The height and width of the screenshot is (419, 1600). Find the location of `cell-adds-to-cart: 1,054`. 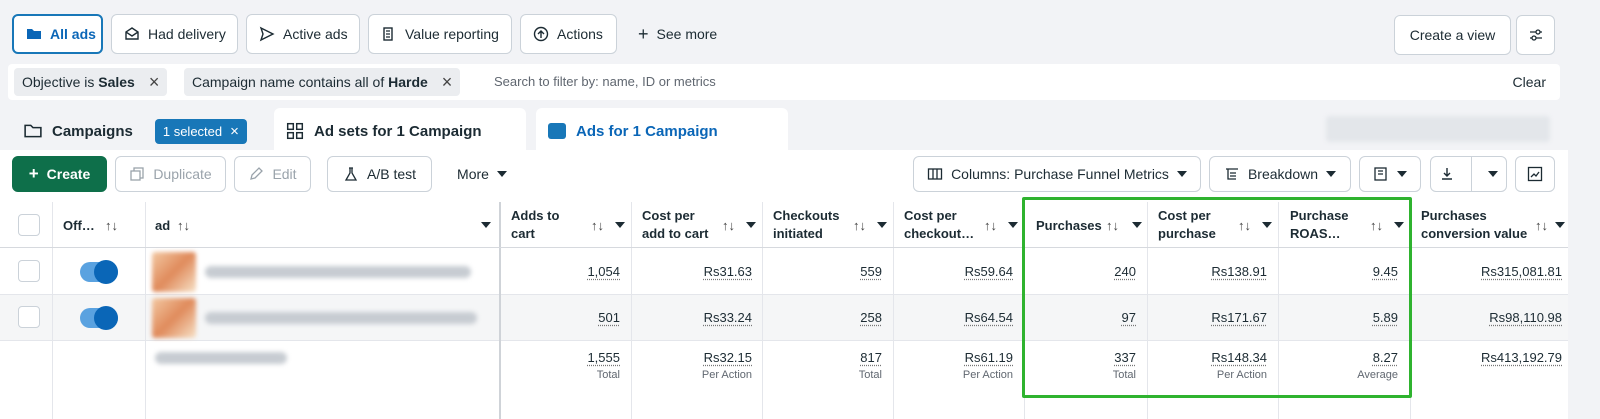

cell-adds-to-cart: 1,054 is located at coordinates (603, 271).